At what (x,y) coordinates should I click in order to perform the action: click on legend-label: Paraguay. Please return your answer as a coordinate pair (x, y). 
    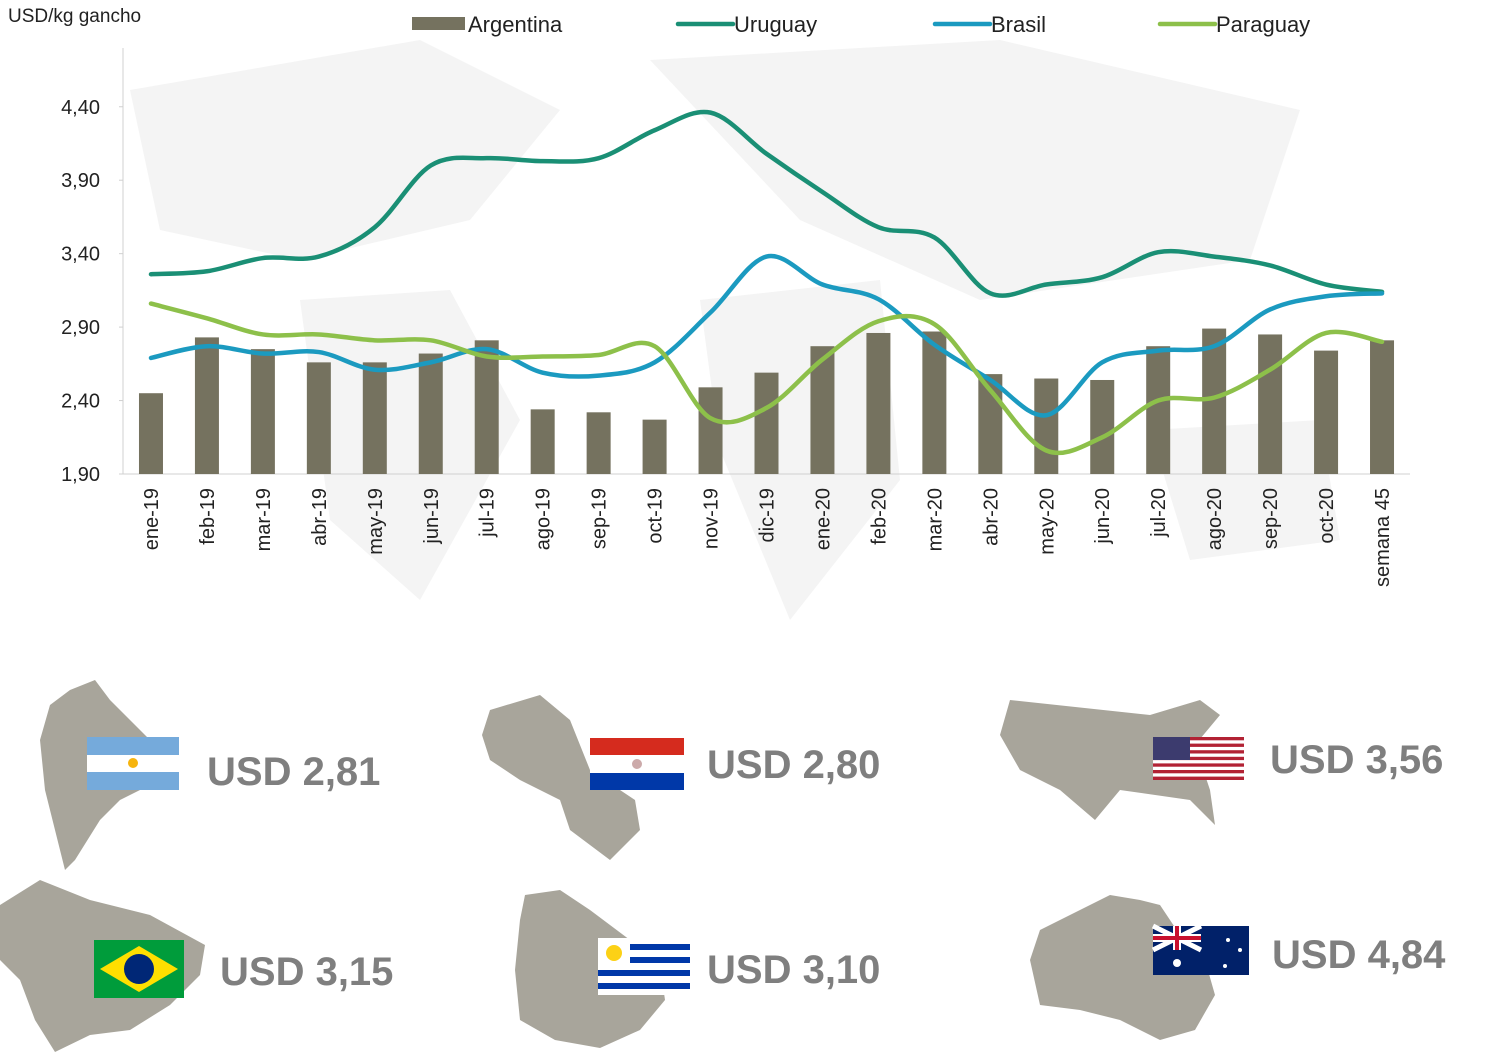
    Looking at the image, I should click on (1263, 24).